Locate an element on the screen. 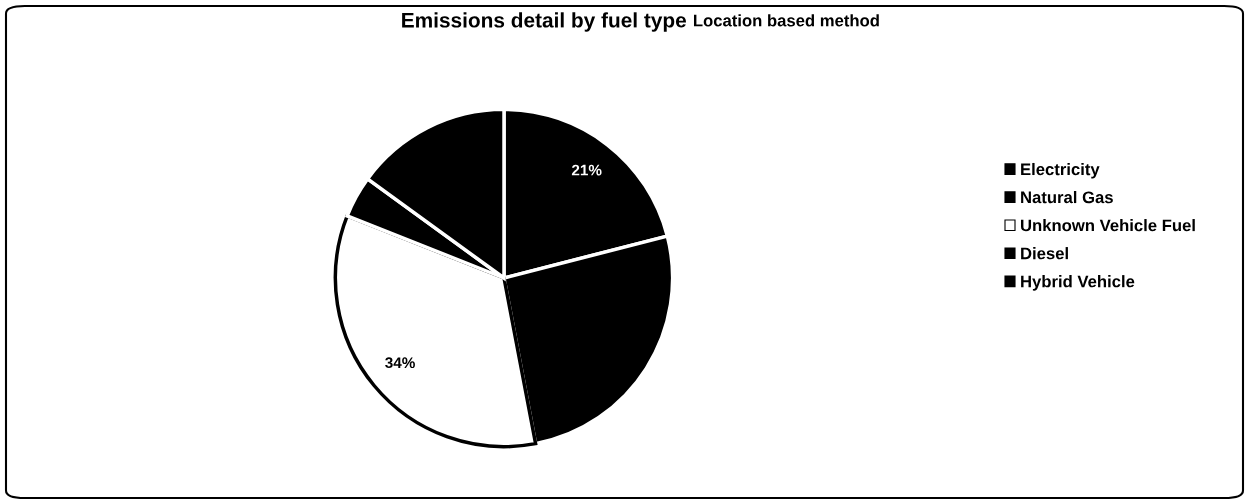  legend-label: Hybrid Vehicle is located at coordinates (1078, 283).